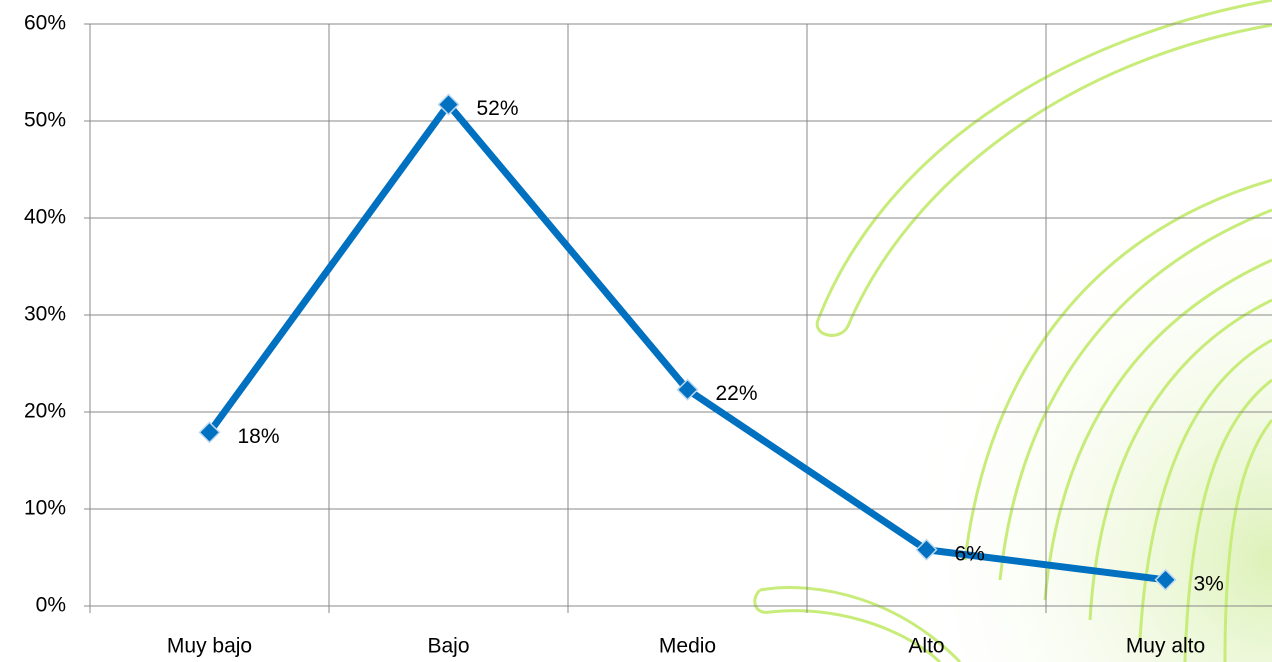  I want to click on x-tick-label: Medio, so click(687, 646).